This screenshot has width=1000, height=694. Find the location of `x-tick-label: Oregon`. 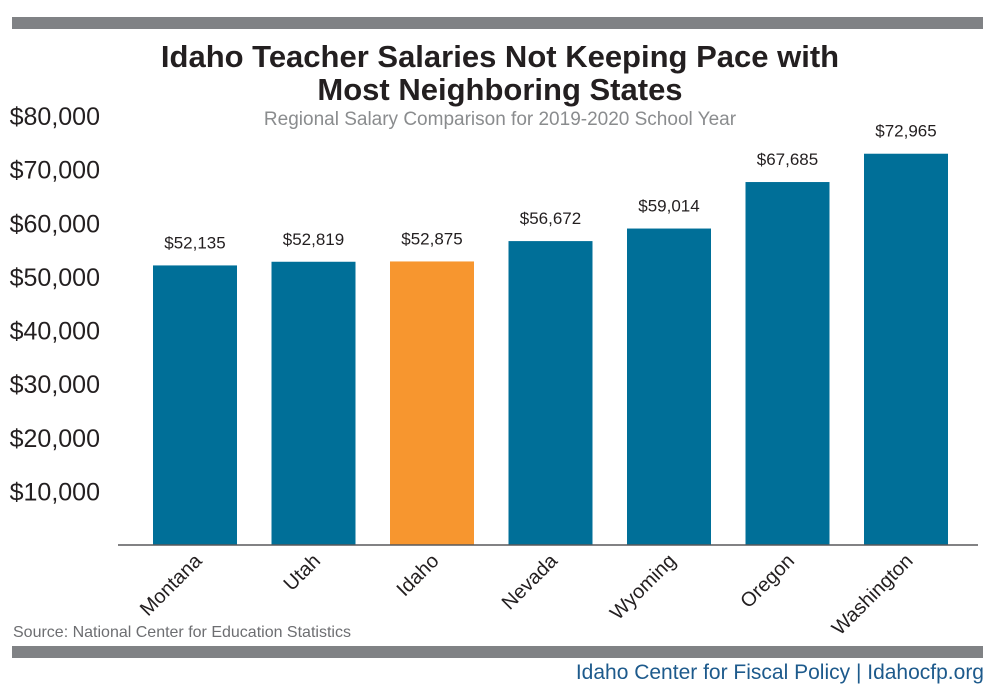

x-tick-label: Oregon is located at coordinates (767, 581).